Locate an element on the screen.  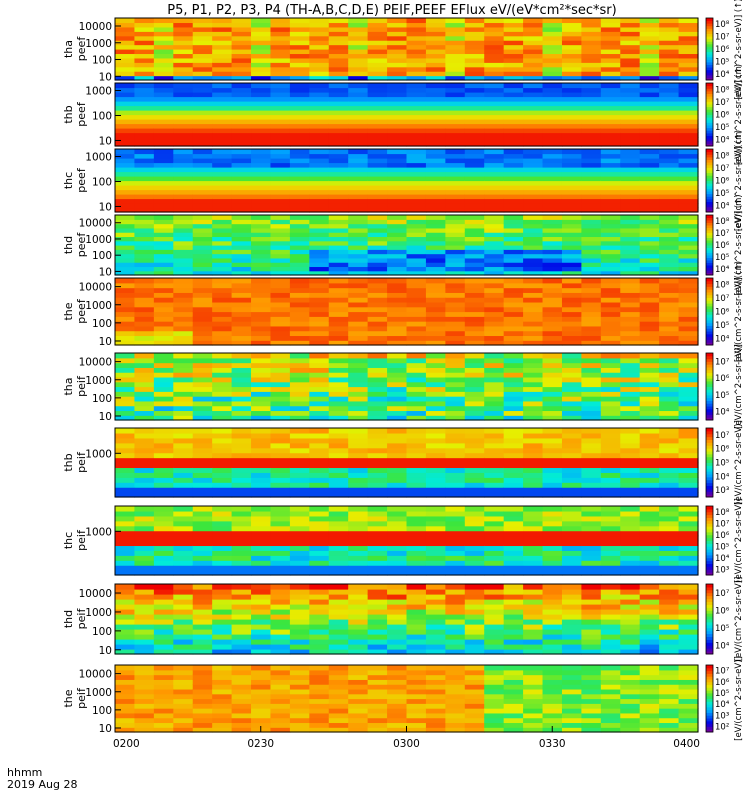
y-tick-label: 10000 is located at coordinates (95, 675).